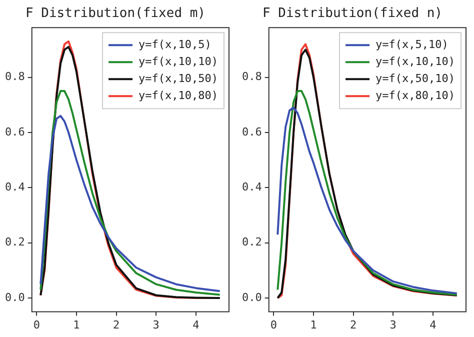 Image resolution: width=474 pixels, height=337 pixels. What do you see at coordinates (416, 78) in the screenshot?
I see `legend-label: y=f(x,50,10)` at bounding box center [416, 78].